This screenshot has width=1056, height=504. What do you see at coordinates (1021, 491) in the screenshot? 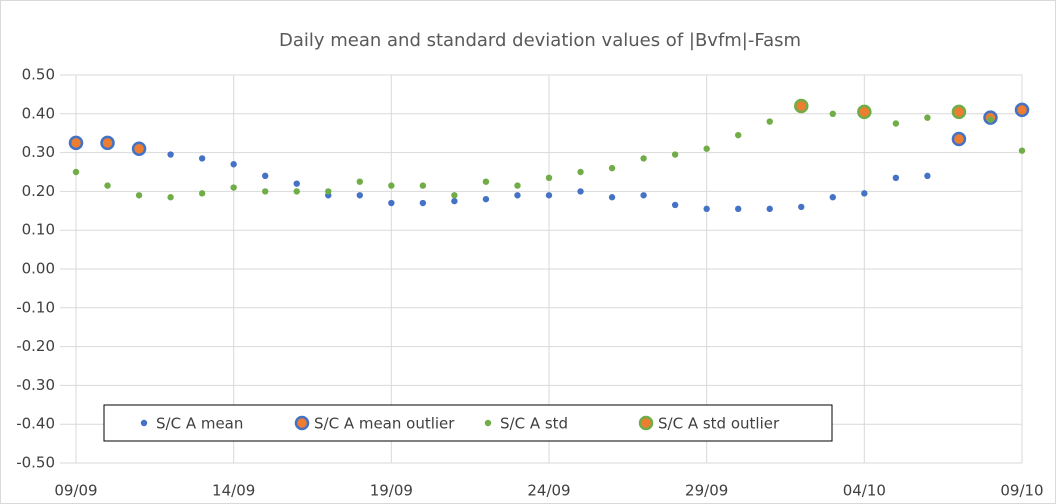
I see `x-tick-label: 09/10` at bounding box center [1021, 491].